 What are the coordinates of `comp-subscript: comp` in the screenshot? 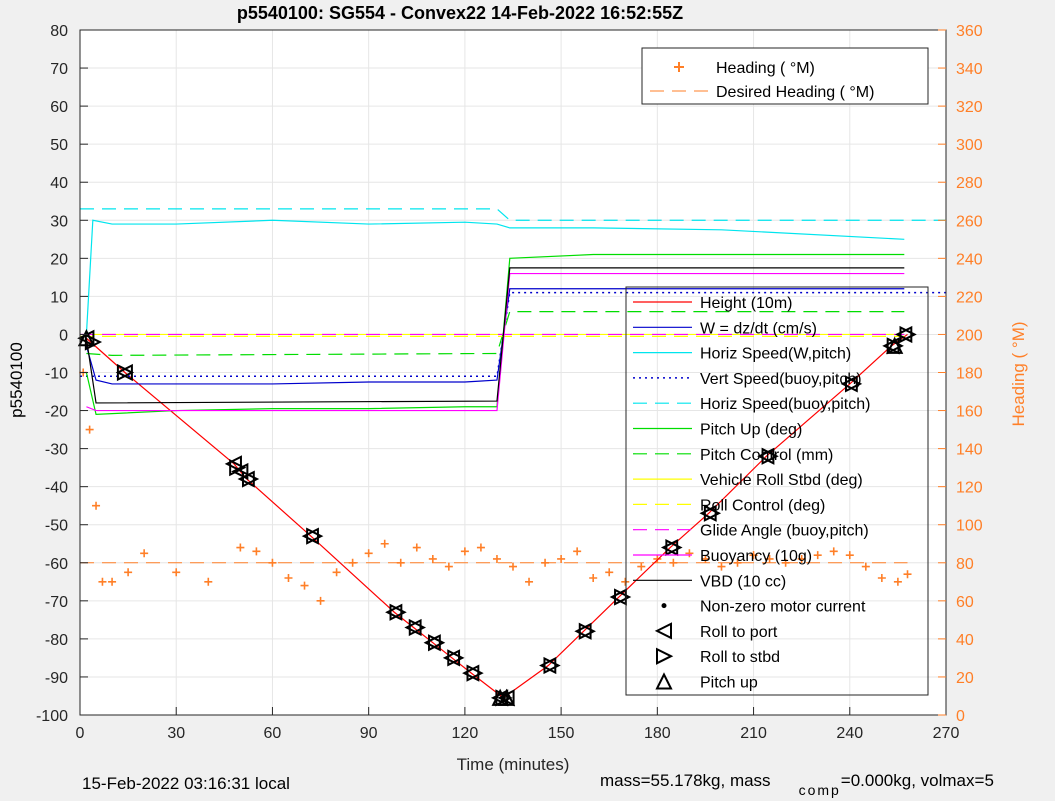 It's located at (819, 790).